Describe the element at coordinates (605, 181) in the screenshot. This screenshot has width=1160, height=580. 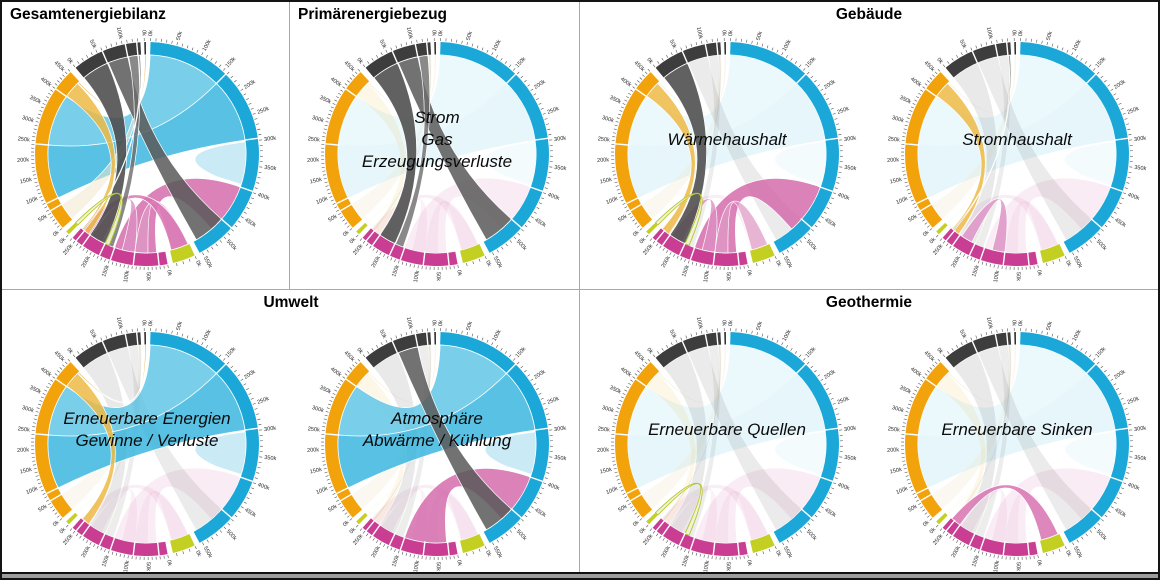
I see `tick-label: 150k` at that location.